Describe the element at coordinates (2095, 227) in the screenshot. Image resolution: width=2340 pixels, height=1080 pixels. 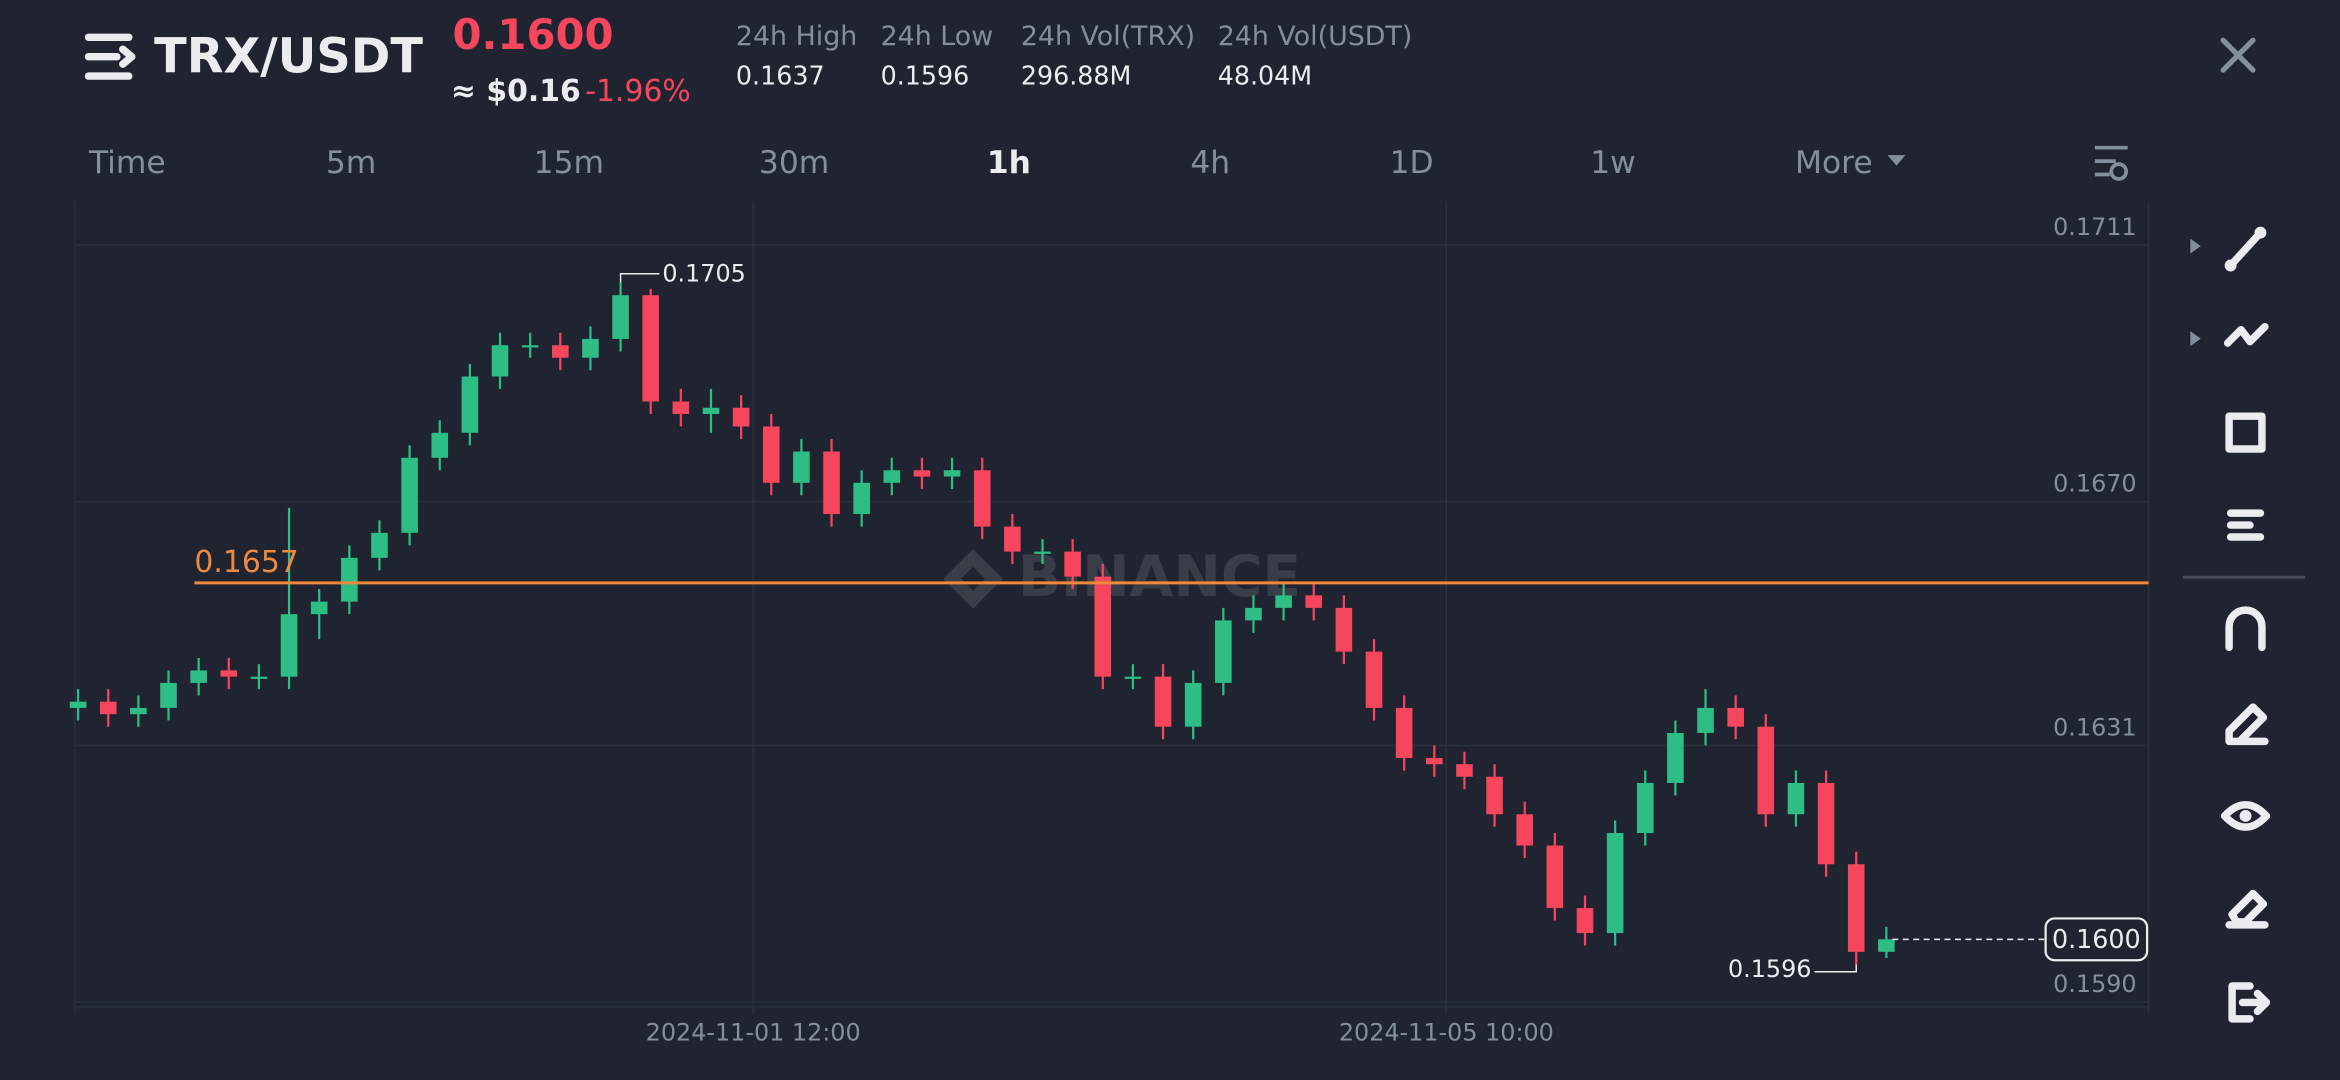
I see `y-tick-label: 0.1711` at that location.